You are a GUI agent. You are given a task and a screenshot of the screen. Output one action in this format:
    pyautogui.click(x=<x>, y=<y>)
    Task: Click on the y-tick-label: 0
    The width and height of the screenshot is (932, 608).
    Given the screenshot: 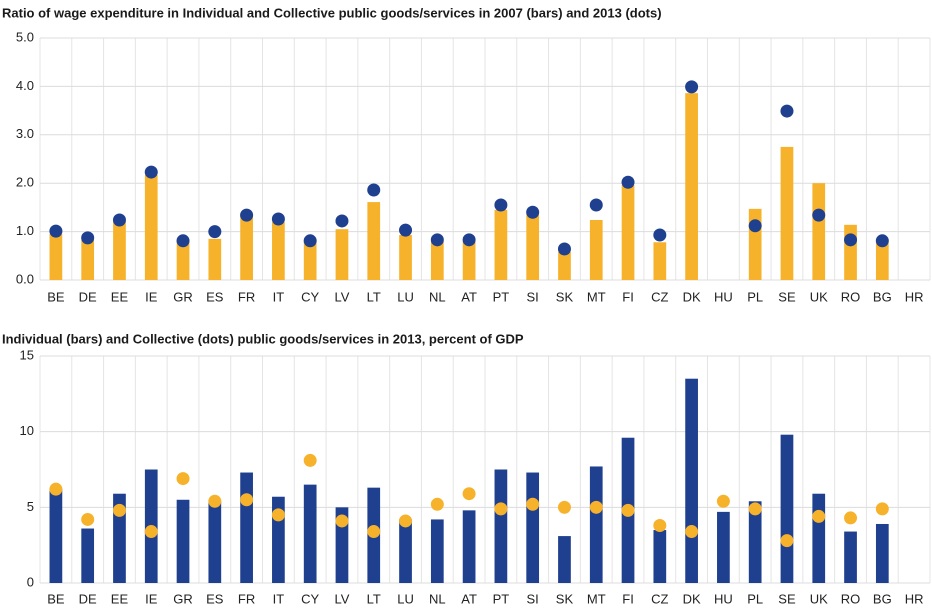 What is the action you would take?
    pyautogui.click(x=30, y=581)
    